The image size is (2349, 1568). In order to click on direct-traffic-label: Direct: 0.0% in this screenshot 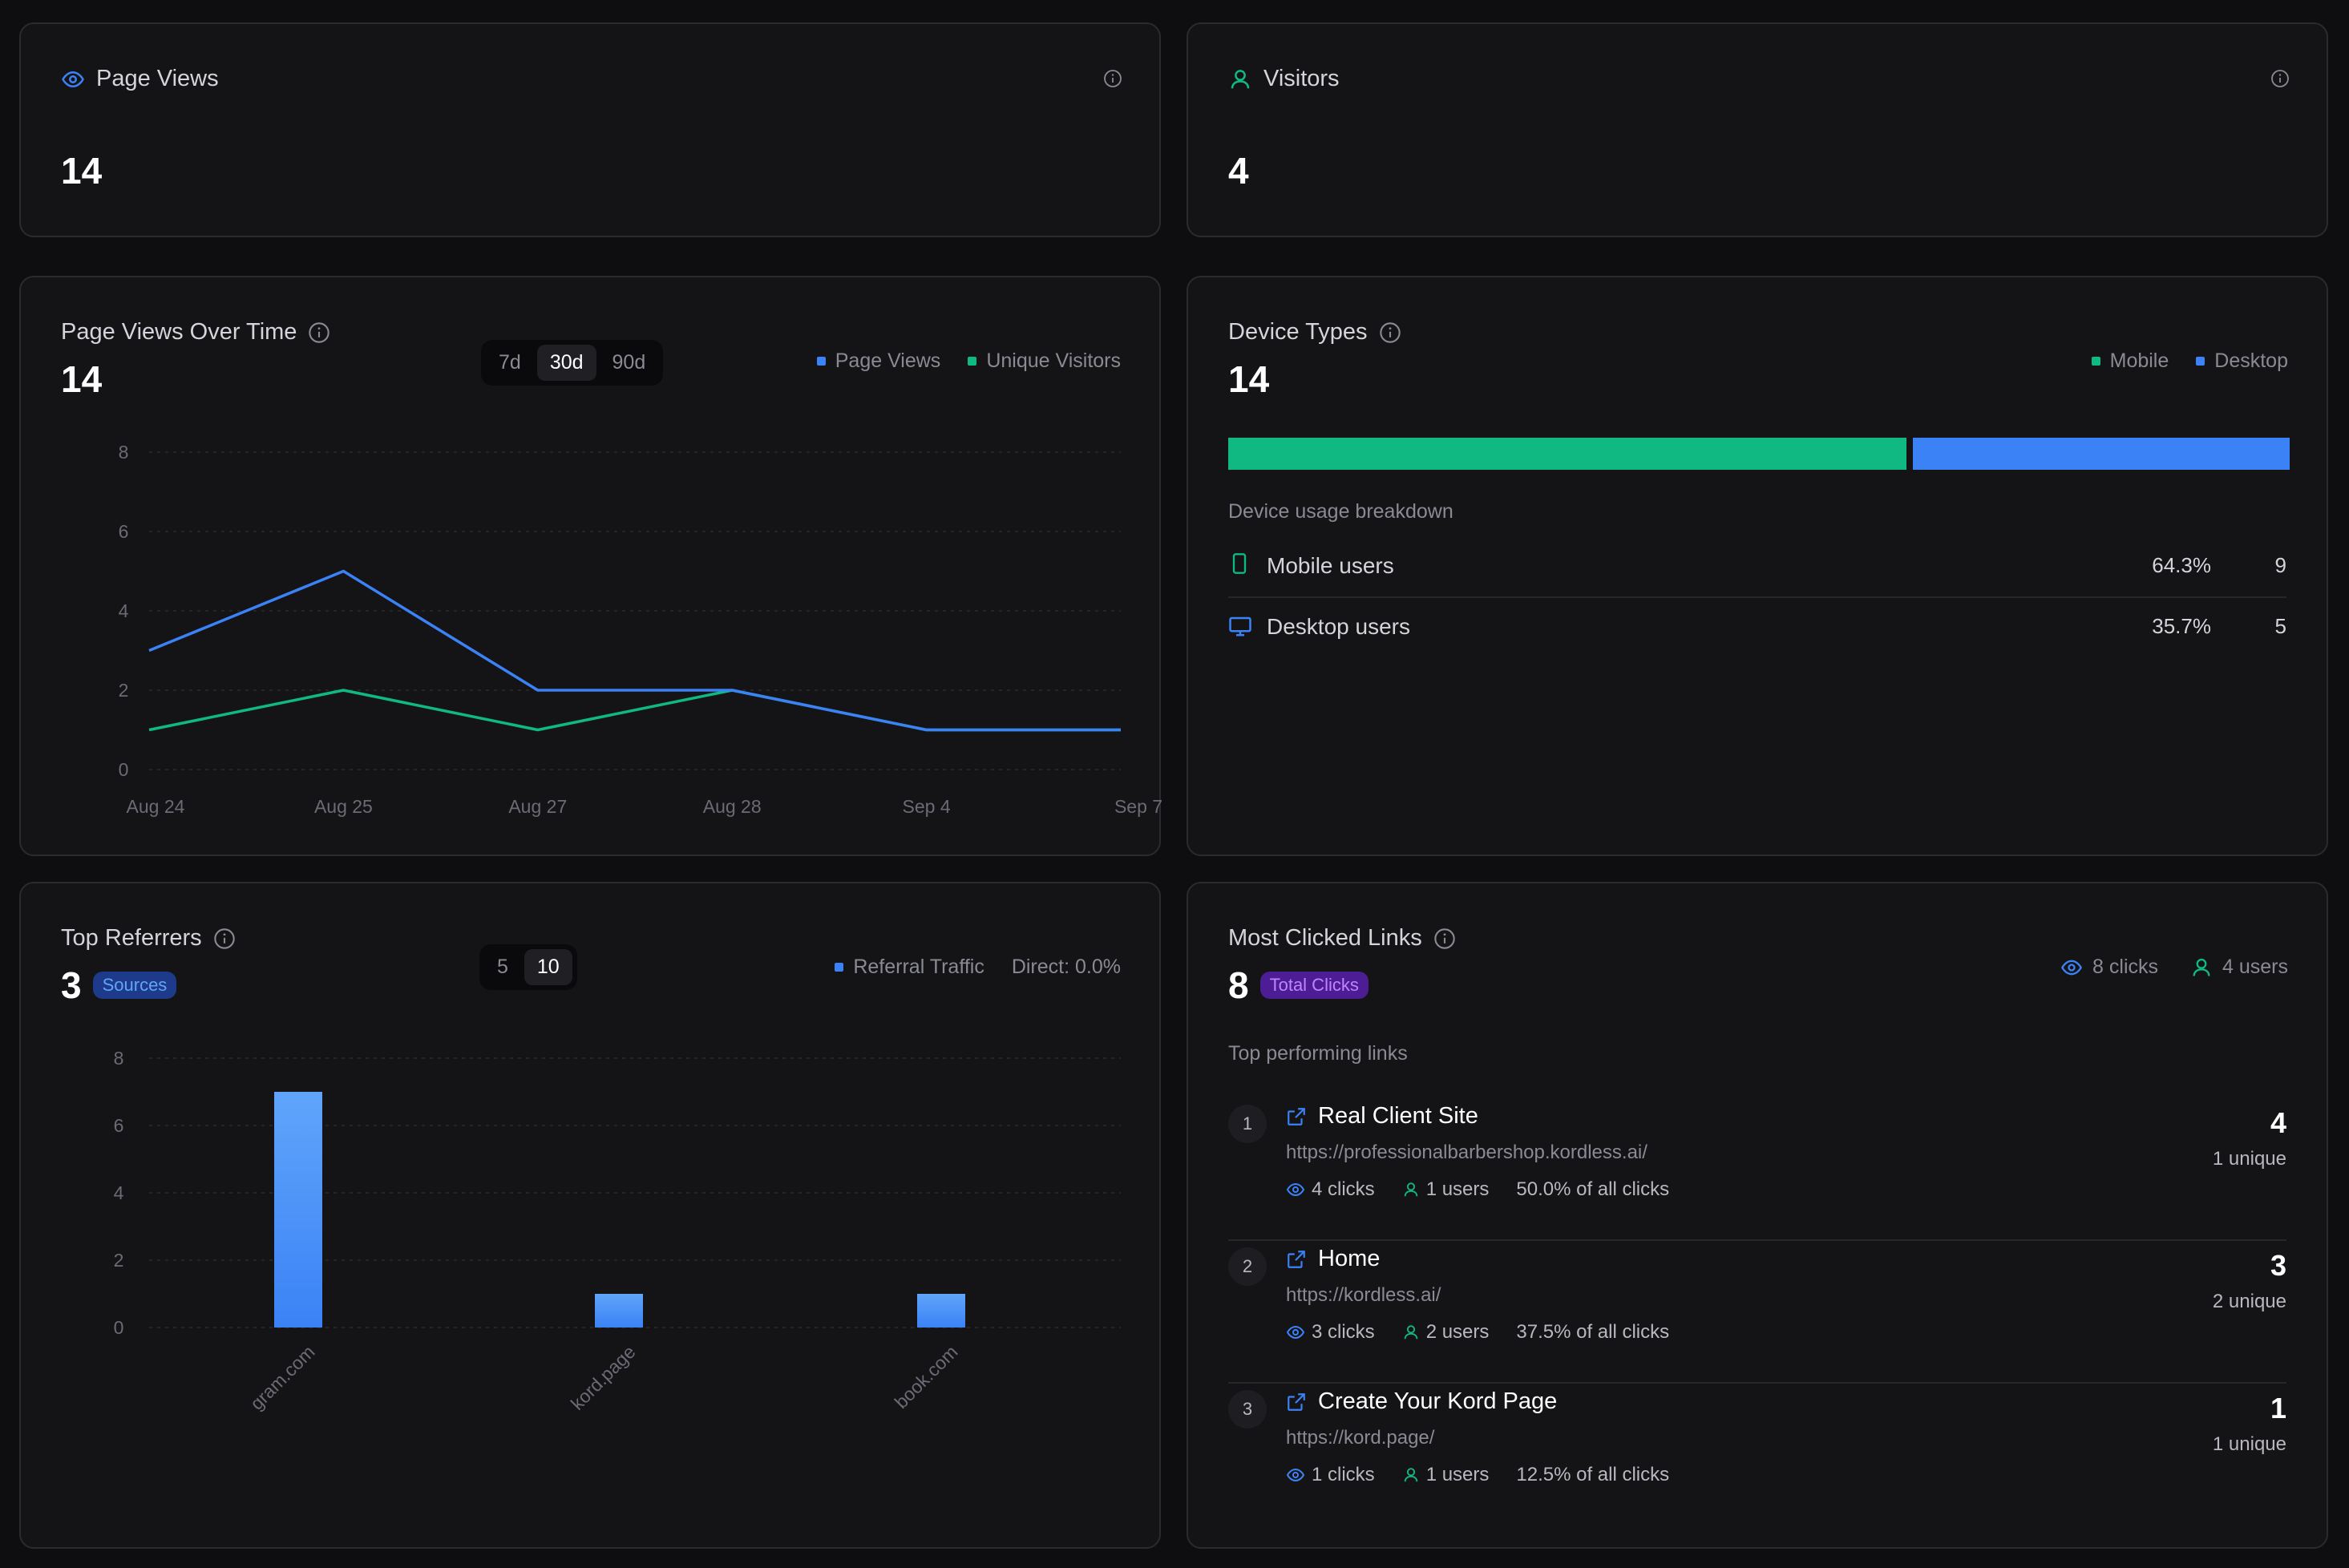, I will do `click(1066, 967)`.